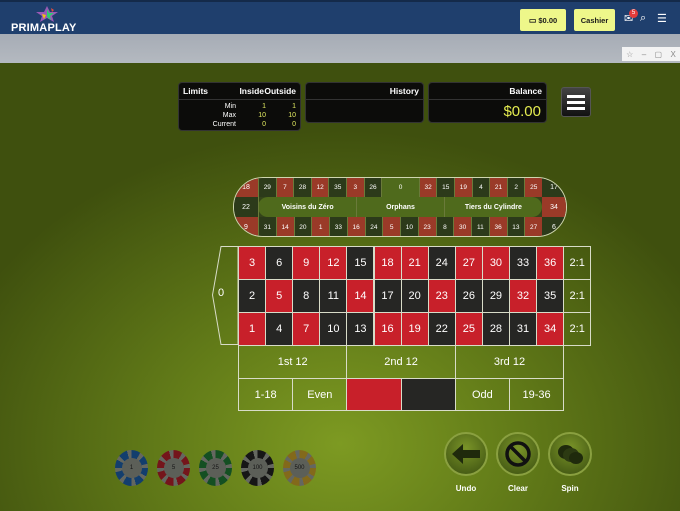 This screenshot has width=680, height=511. What do you see at coordinates (445, 187) in the screenshot?
I see `racetrack-number: 15` at bounding box center [445, 187].